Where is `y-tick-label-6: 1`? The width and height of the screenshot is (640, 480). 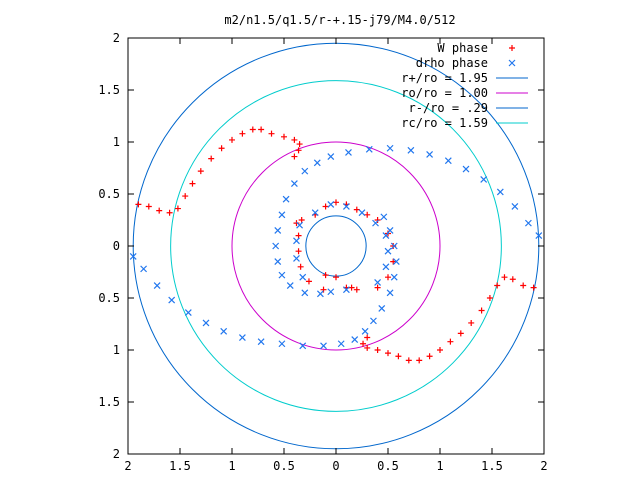
y-tick-label-6: 1 is located at coordinates (116, 350).